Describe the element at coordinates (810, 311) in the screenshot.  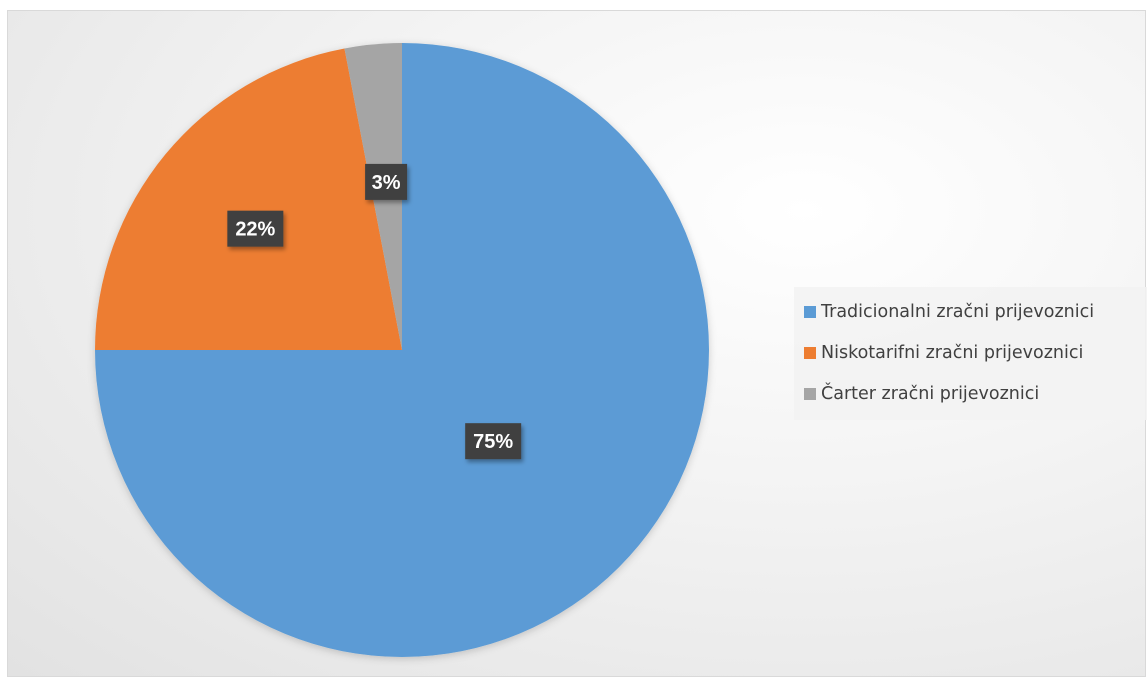
I see `legend-swatch-tradicionalni` at that location.